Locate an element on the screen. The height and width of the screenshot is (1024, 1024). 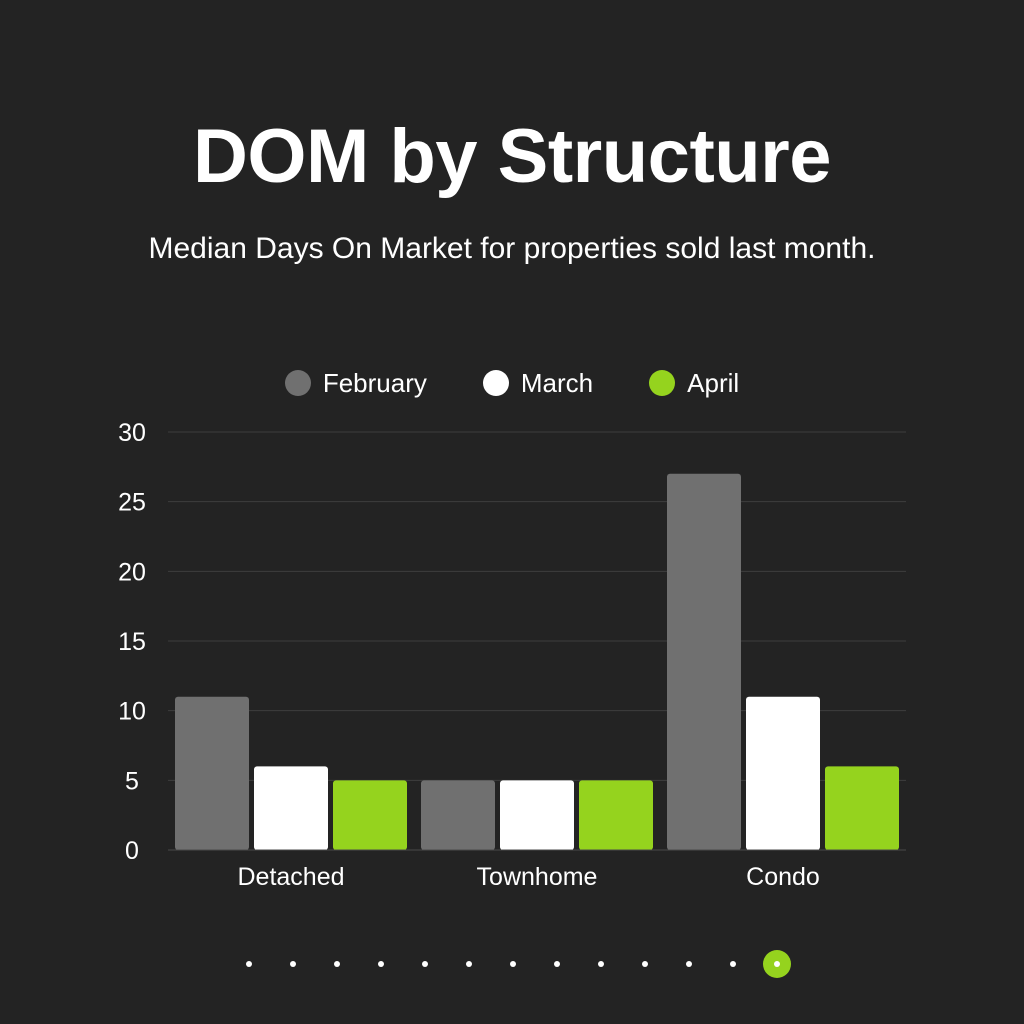
legend-label-february: February is located at coordinates (374, 382).